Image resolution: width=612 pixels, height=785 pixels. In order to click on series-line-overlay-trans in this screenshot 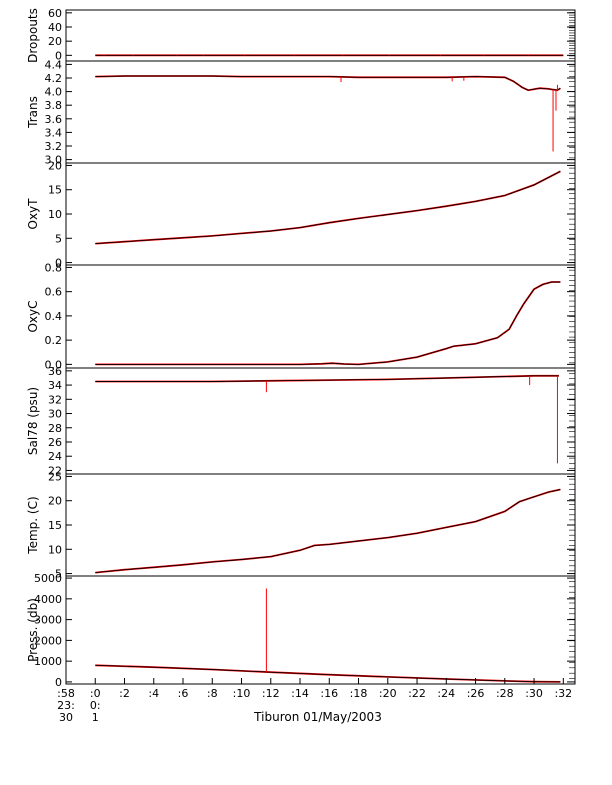, I will do `click(328, 83)`.